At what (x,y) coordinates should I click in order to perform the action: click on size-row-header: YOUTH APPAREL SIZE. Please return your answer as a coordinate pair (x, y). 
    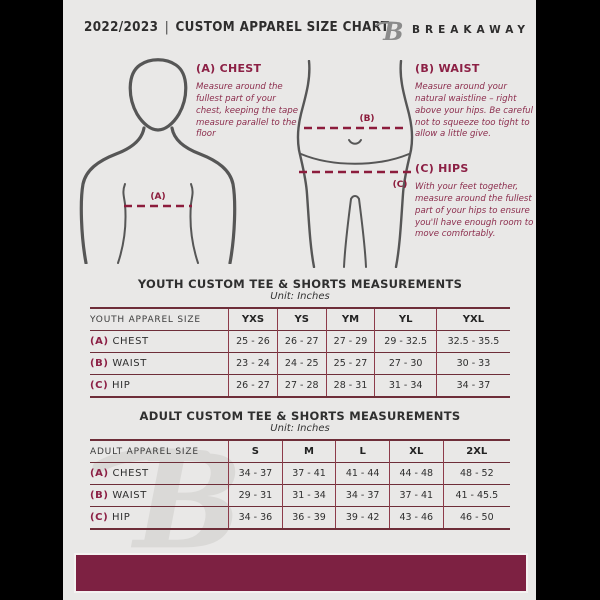
    Looking at the image, I should click on (160, 319).